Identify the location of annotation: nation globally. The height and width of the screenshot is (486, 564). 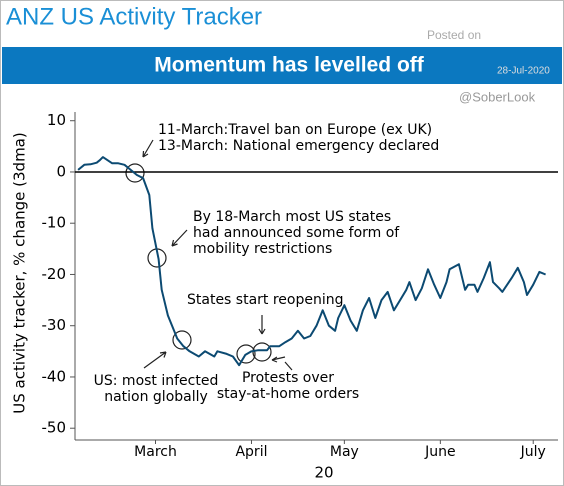
(156, 397).